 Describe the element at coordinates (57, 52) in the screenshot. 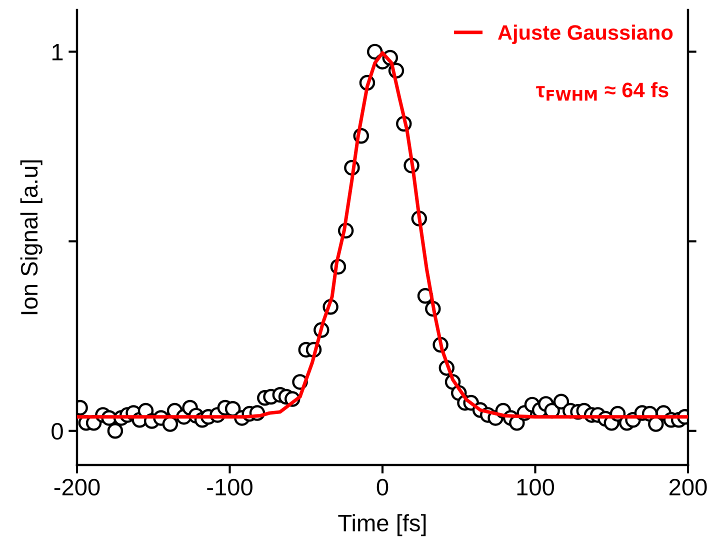

I see `y-tick-label: 1` at that location.